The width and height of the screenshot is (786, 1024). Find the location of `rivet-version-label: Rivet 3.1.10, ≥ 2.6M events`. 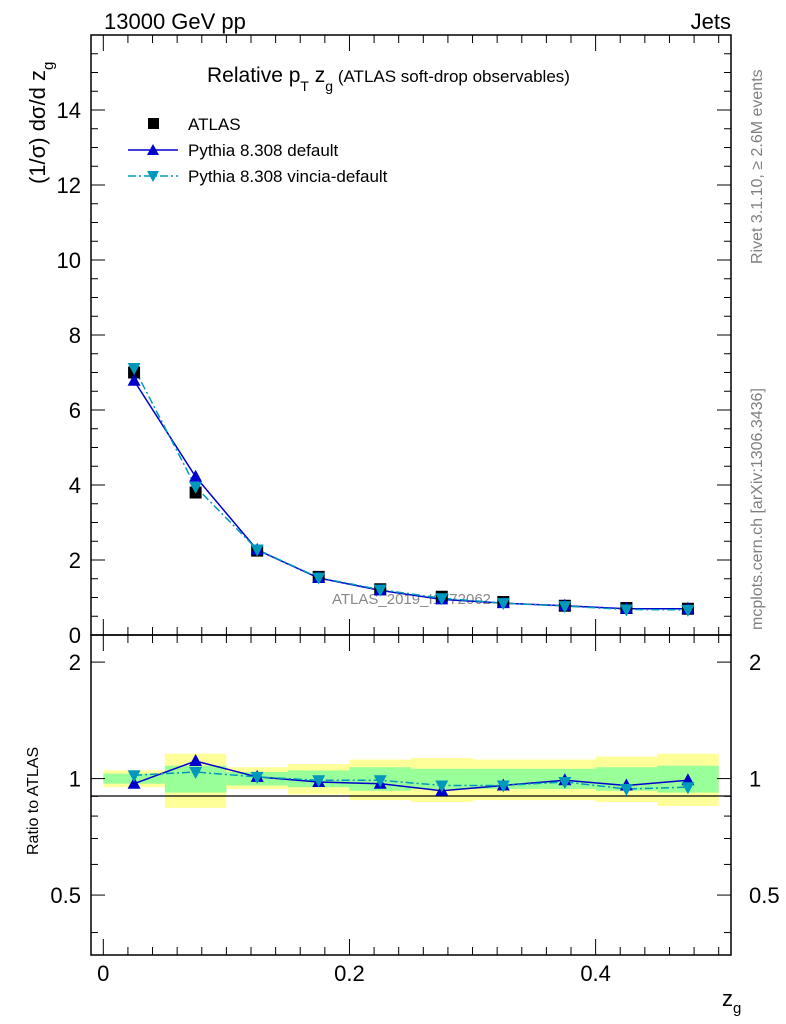

rivet-version-label: Rivet 3.1.10, ≥ 2.6M events is located at coordinates (757, 166).